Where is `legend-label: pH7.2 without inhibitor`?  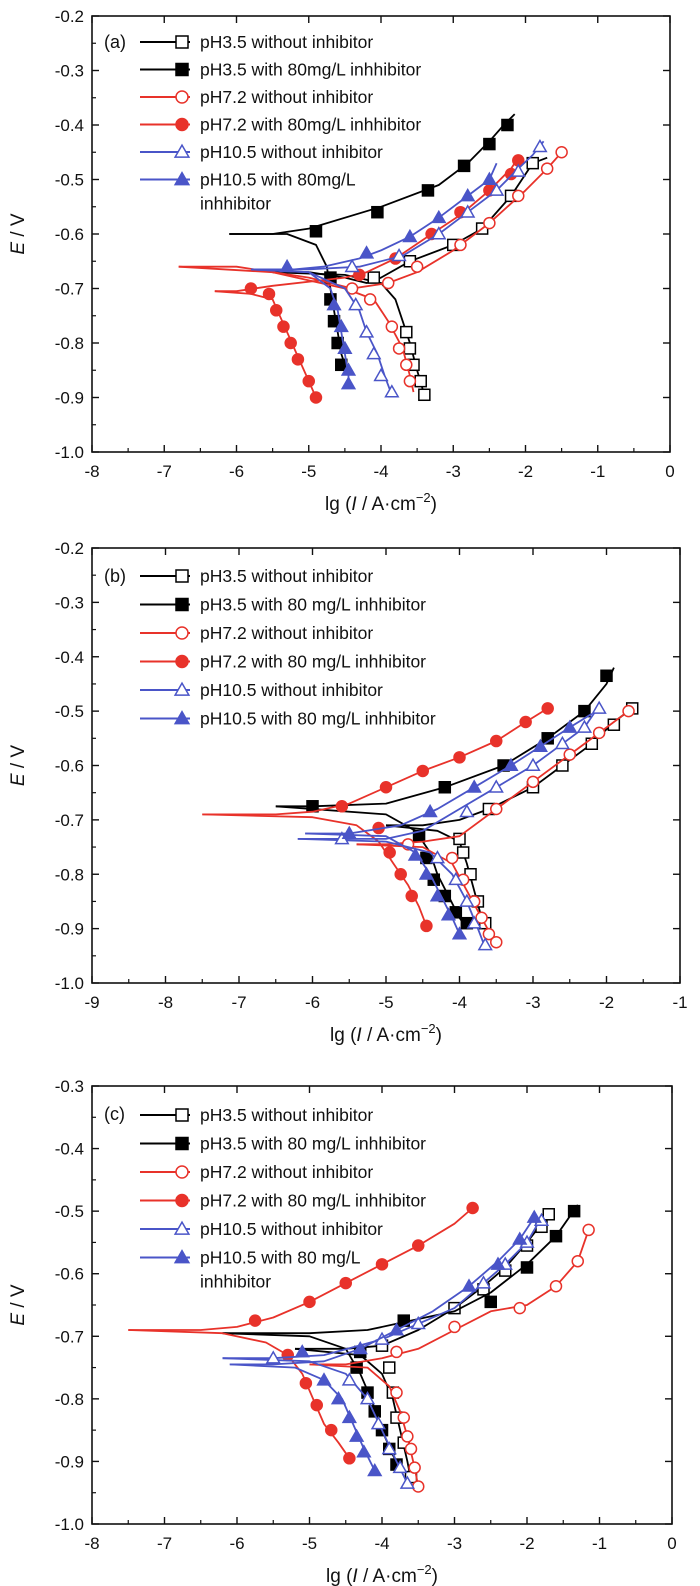 legend-label: pH7.2 without inhibitor is located at coordinates (286, 97).